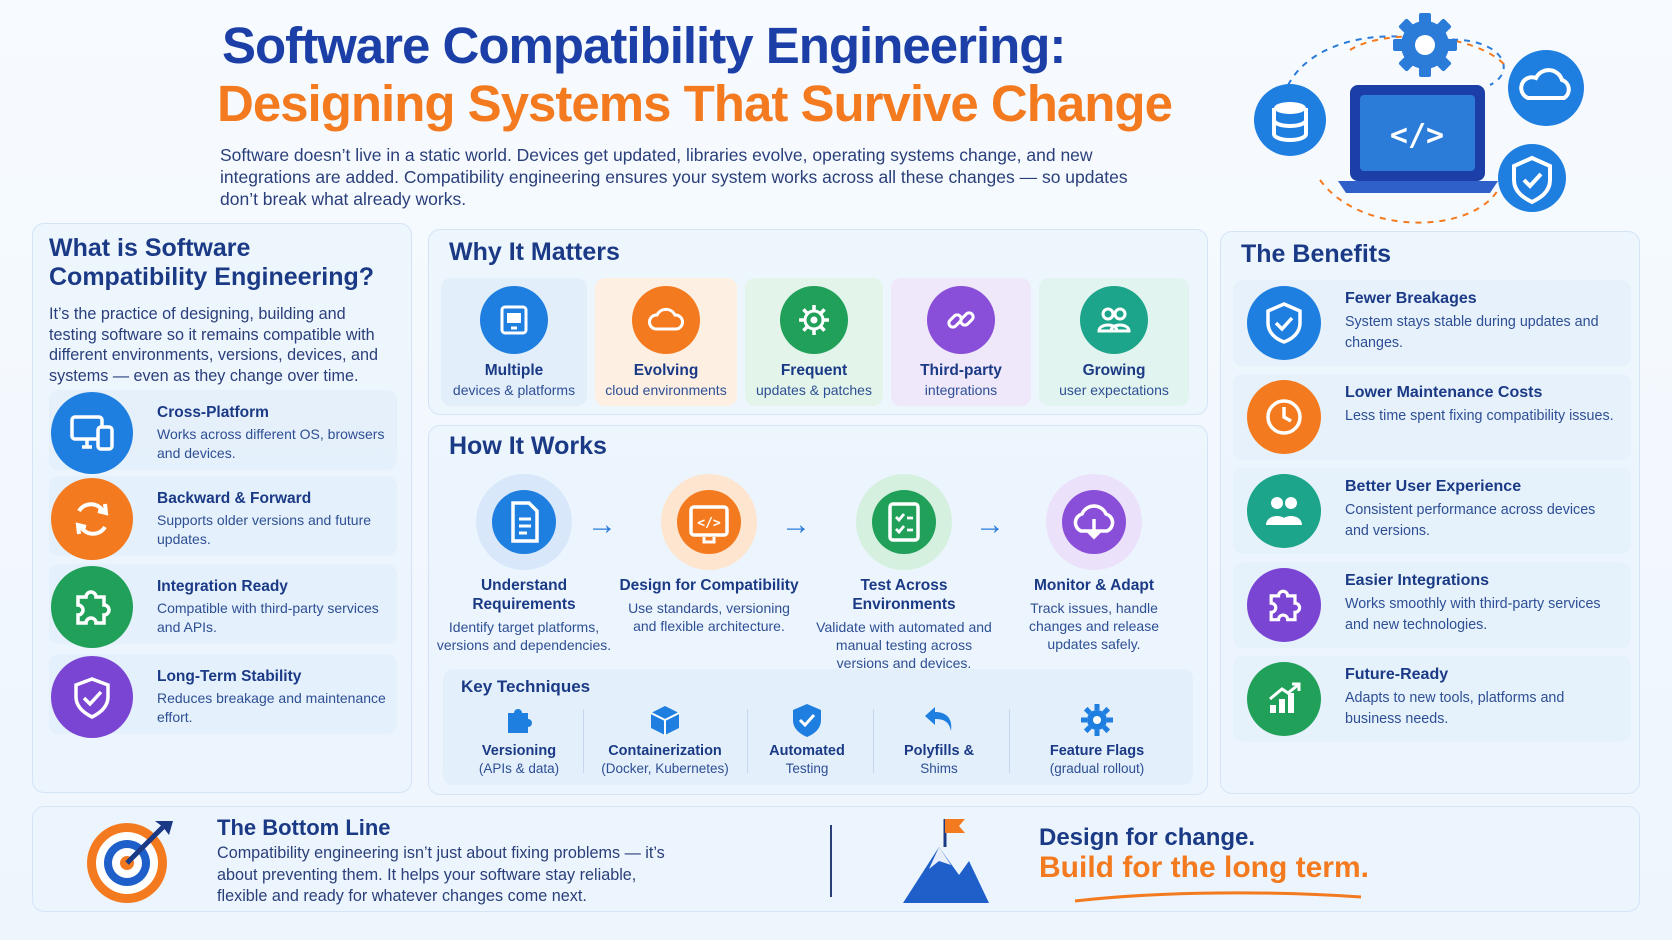  What do you see at coordinates (946, 861) in the screenshot?
I see `mountain-flag-icon` at bounding box center [946, 861].